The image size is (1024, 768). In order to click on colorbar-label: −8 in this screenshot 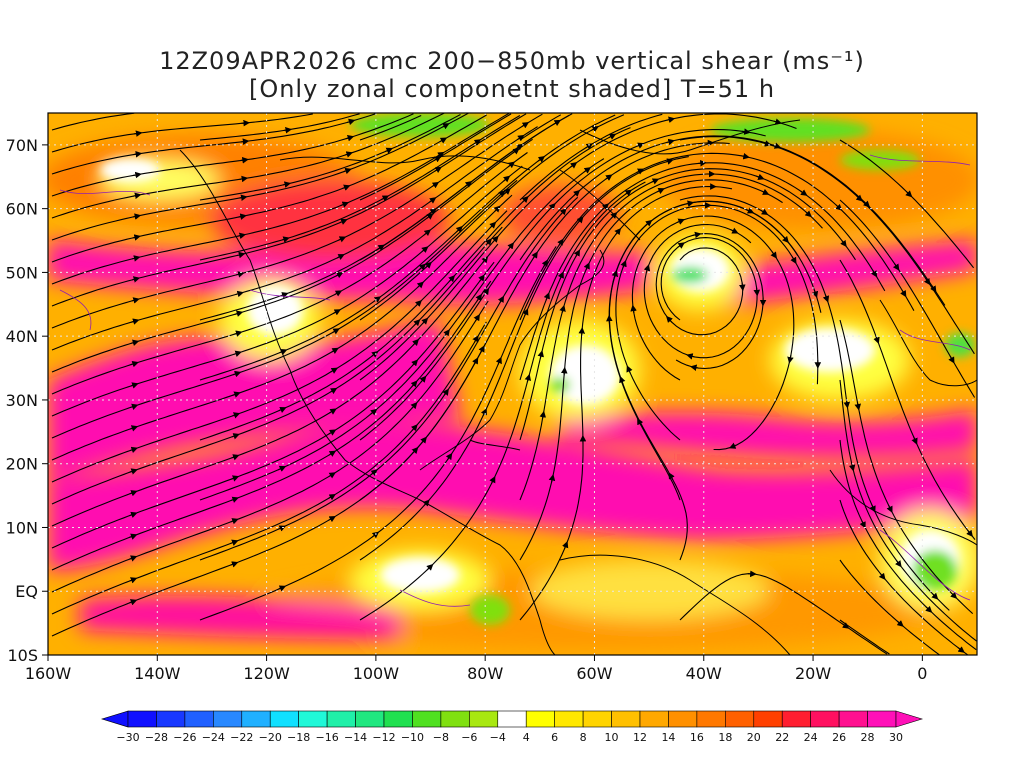, I will do `click(441, 737)`.